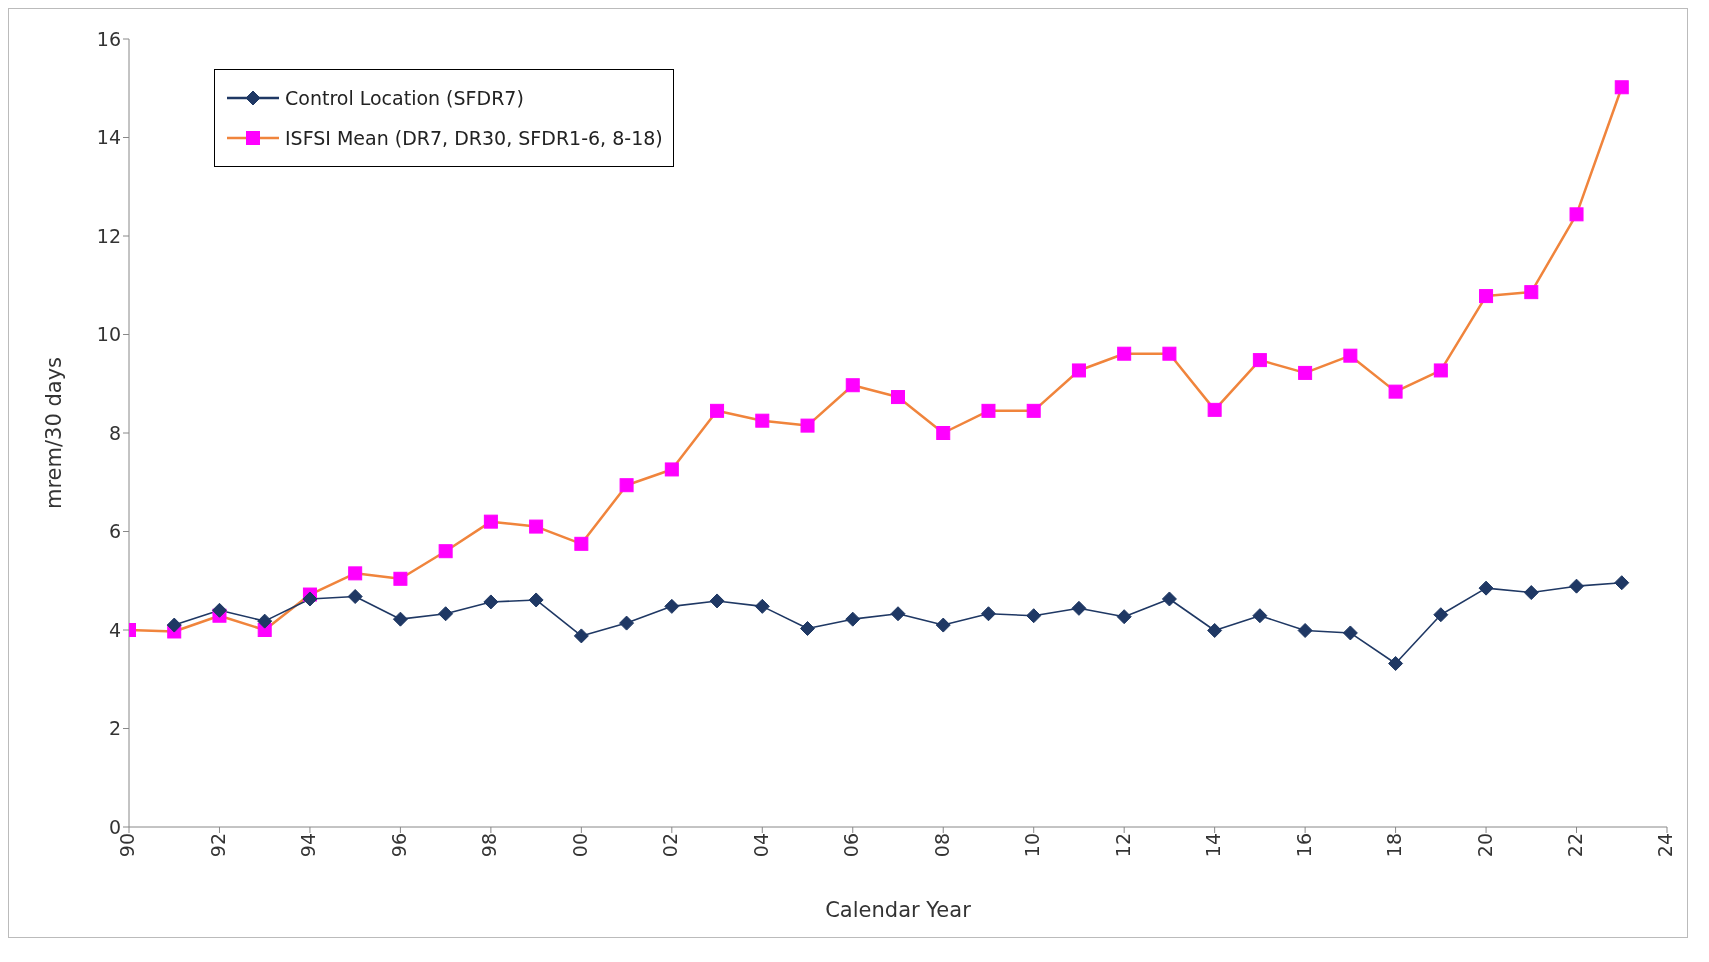 The image size is (1709, 962). I want to click on x-tick-label: 92, so click(217, 845).